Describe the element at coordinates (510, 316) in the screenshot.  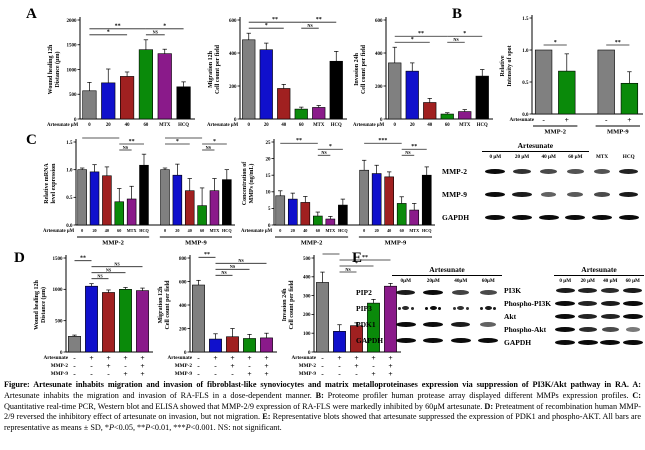
I see `protein-label: Akt` at that location.